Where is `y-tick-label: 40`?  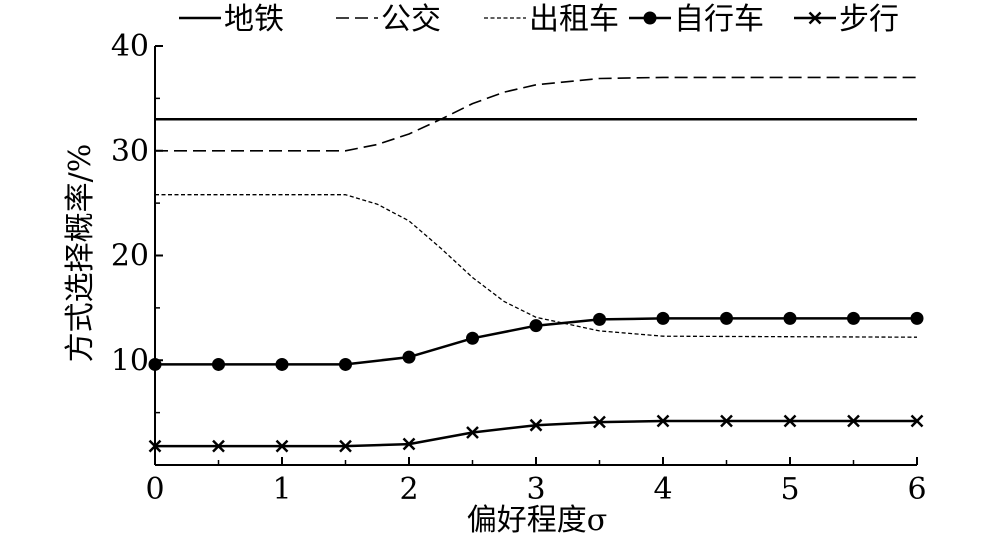 y-tick-label: 40 is located at coordinates (130, 46).